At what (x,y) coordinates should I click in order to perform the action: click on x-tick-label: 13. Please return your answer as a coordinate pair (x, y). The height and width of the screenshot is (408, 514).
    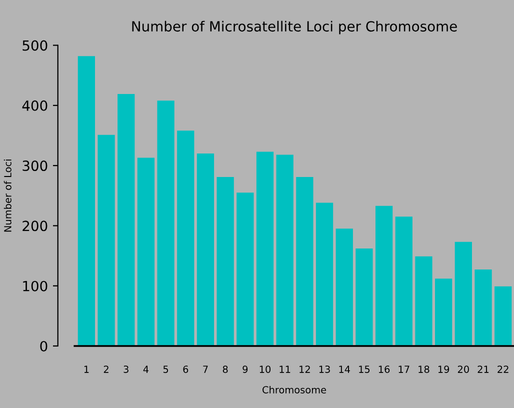
    Looking at the image, I should click on (324, 369).